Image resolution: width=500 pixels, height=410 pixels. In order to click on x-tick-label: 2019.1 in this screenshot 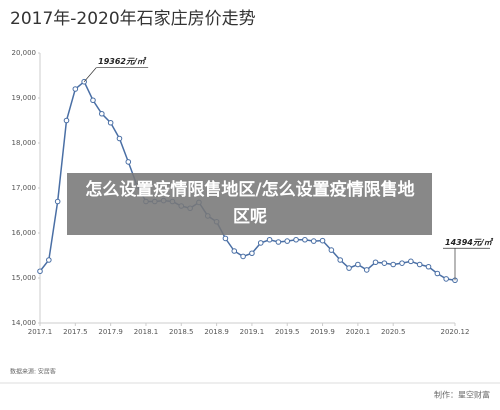, I will do `click(252, 332)`.